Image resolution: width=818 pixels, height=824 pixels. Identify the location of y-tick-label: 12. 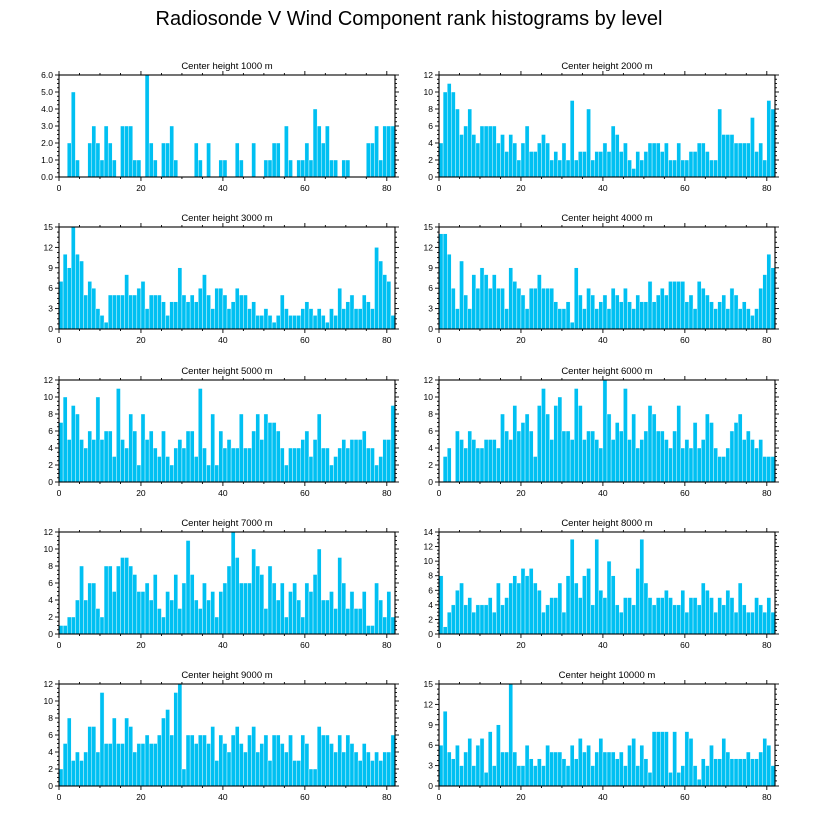
(429, 247).